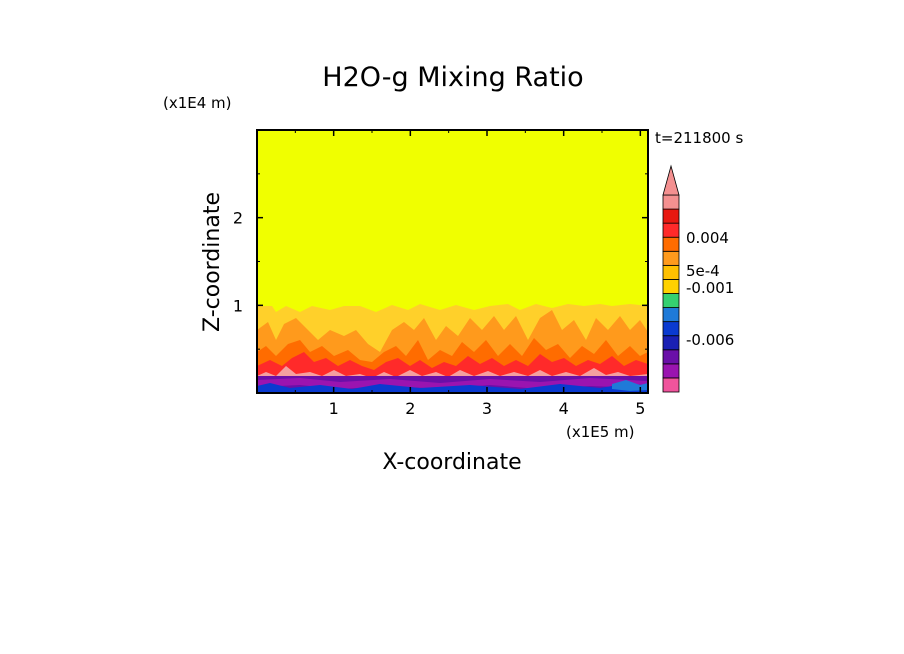  I want to click on contour-blue-patches, so click(452, 388).